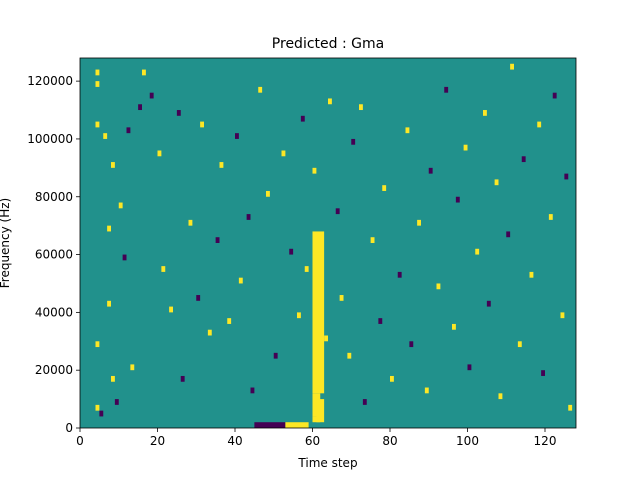  I want to click on y-tick-label: 20000, so click(54, 370).